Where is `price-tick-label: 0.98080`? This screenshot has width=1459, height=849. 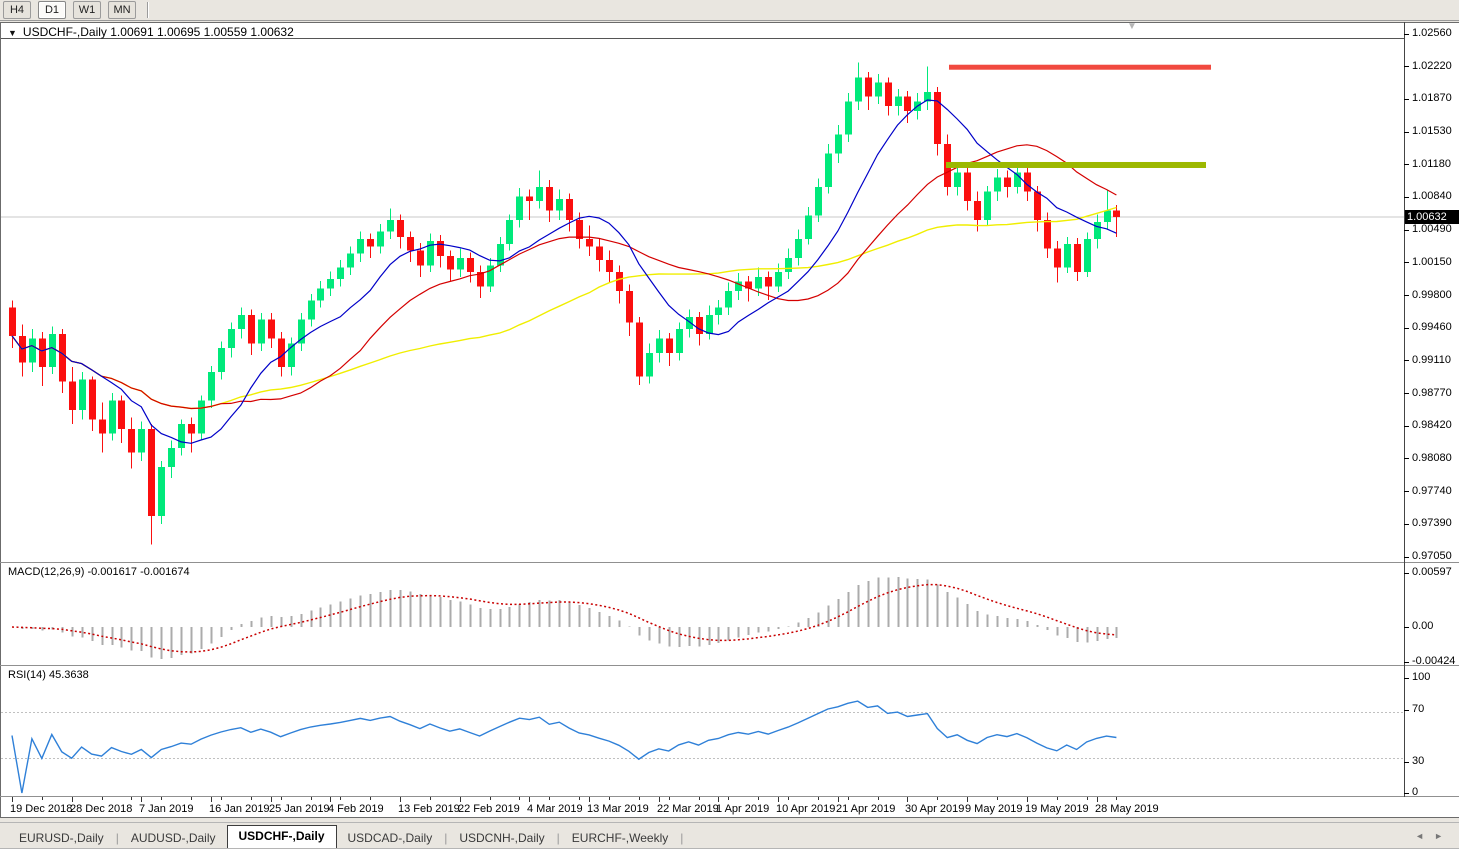 price-tick-label: 0.98080 is located at coordinates (1432, 457).